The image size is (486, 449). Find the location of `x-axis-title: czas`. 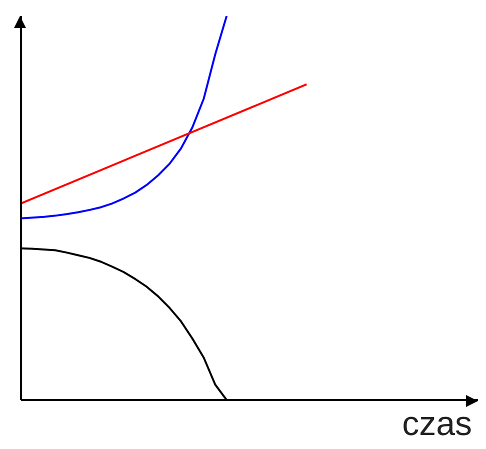

x-axis-title: czas is located at coordinates (437, 424).